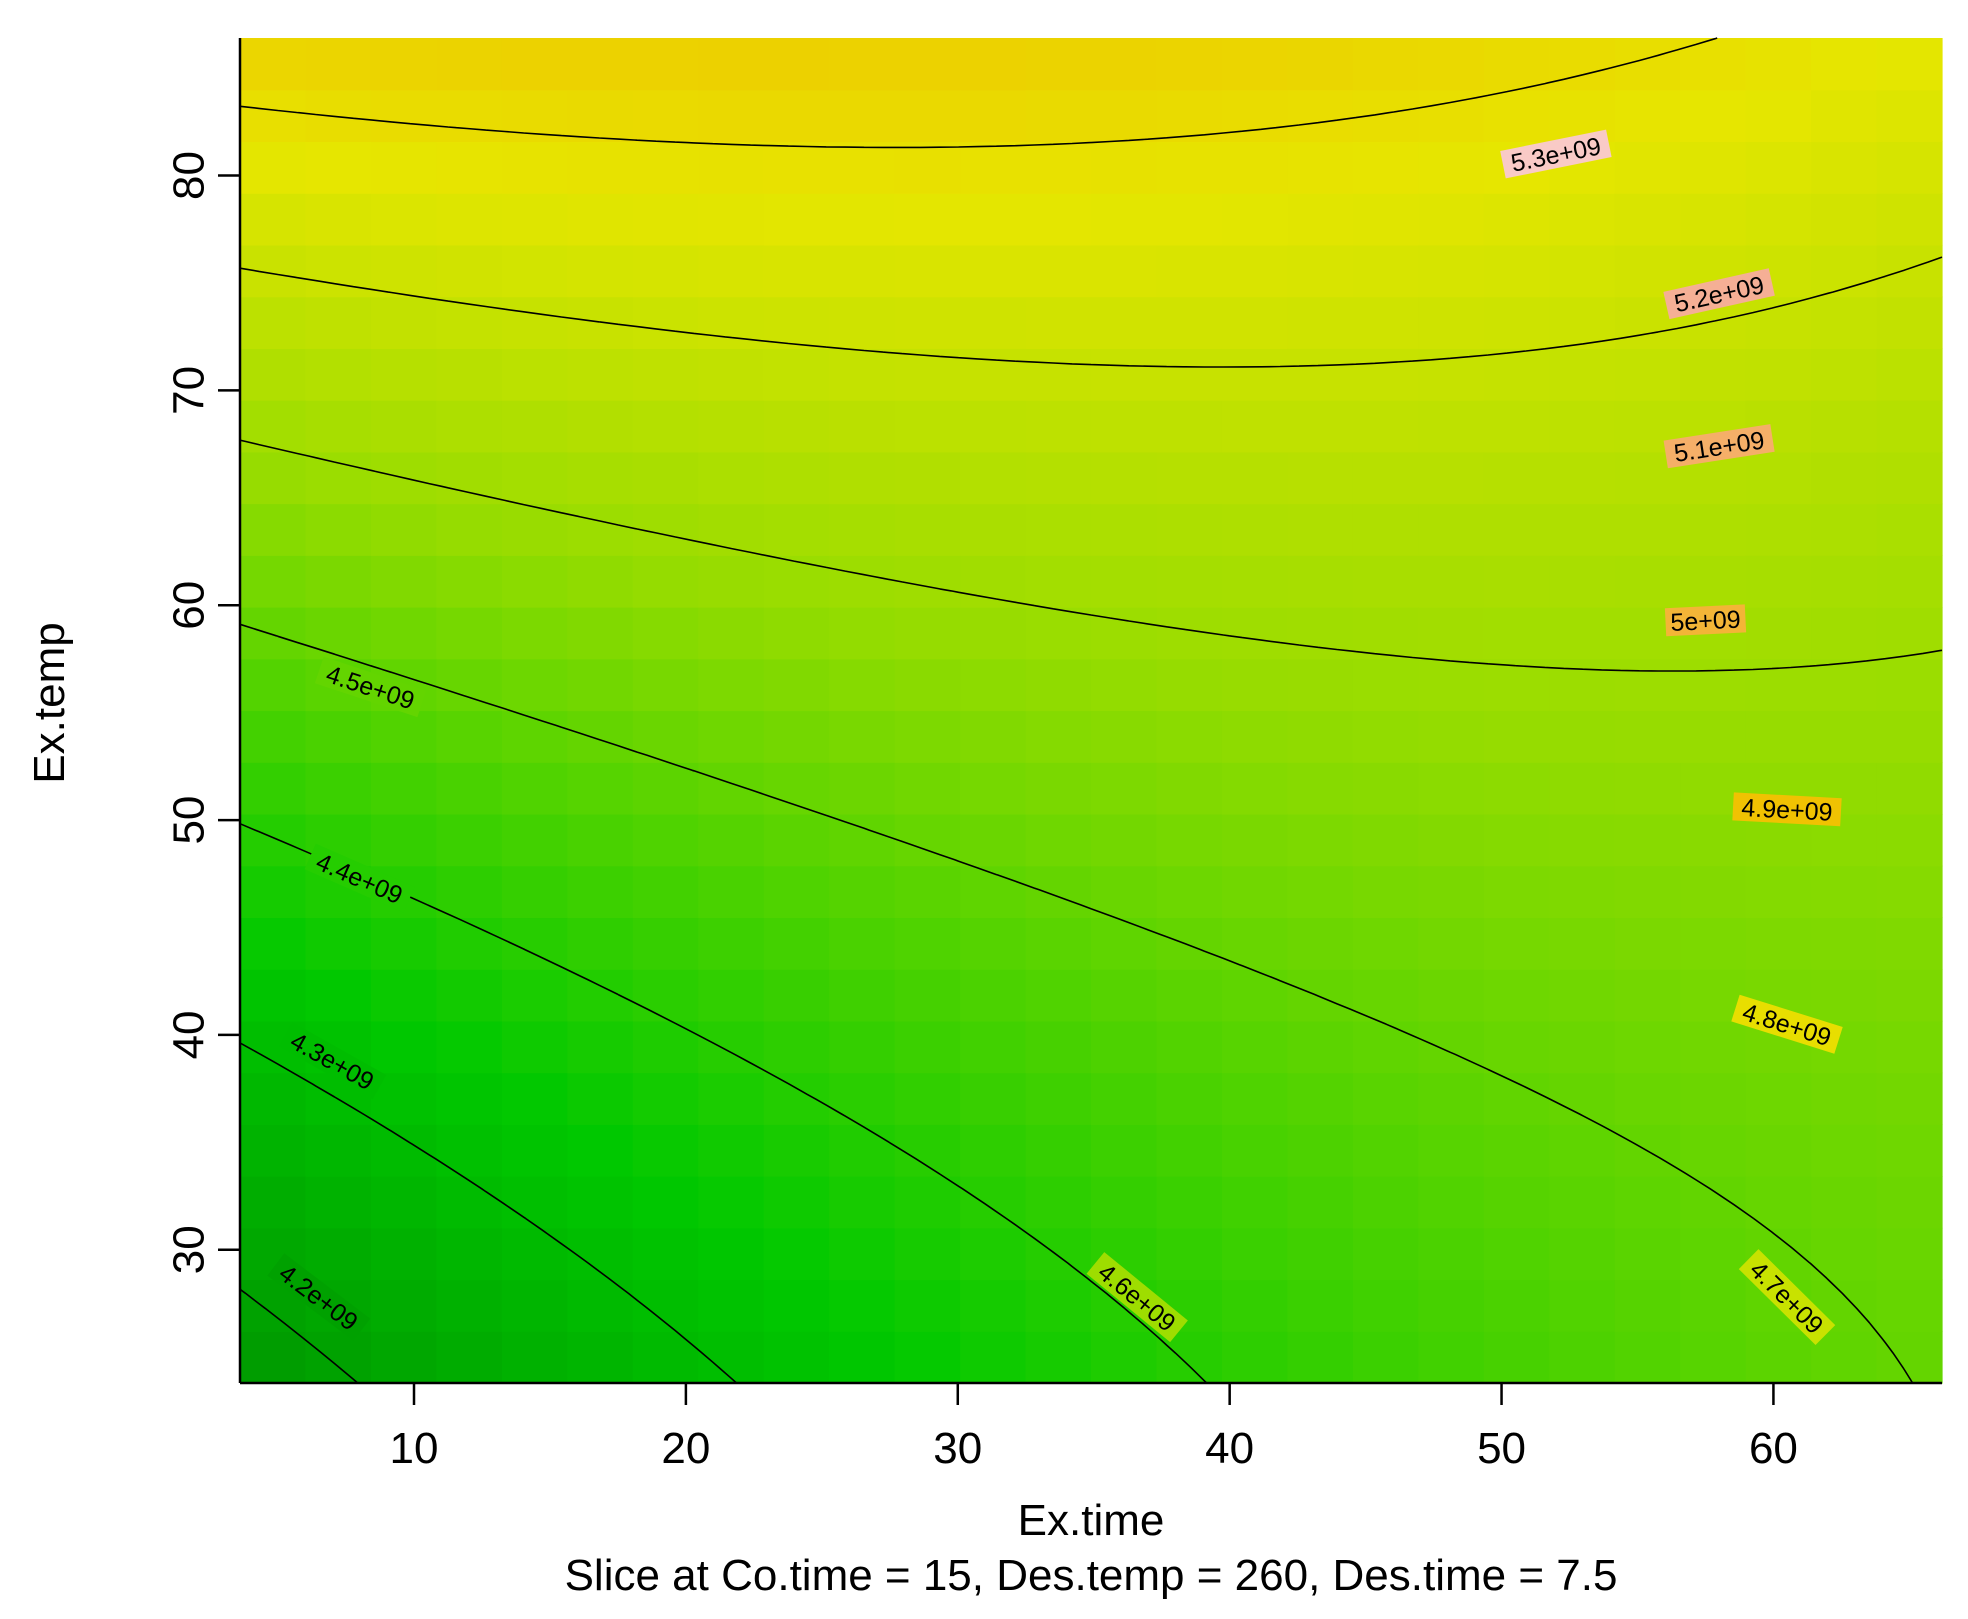 The width and height of the screenshot is (1968, 1619). What do you see at coordinates (1706, 621) in the screenshot?
I see `contour-label: 5e+09` at bounding box center [1706, 621].